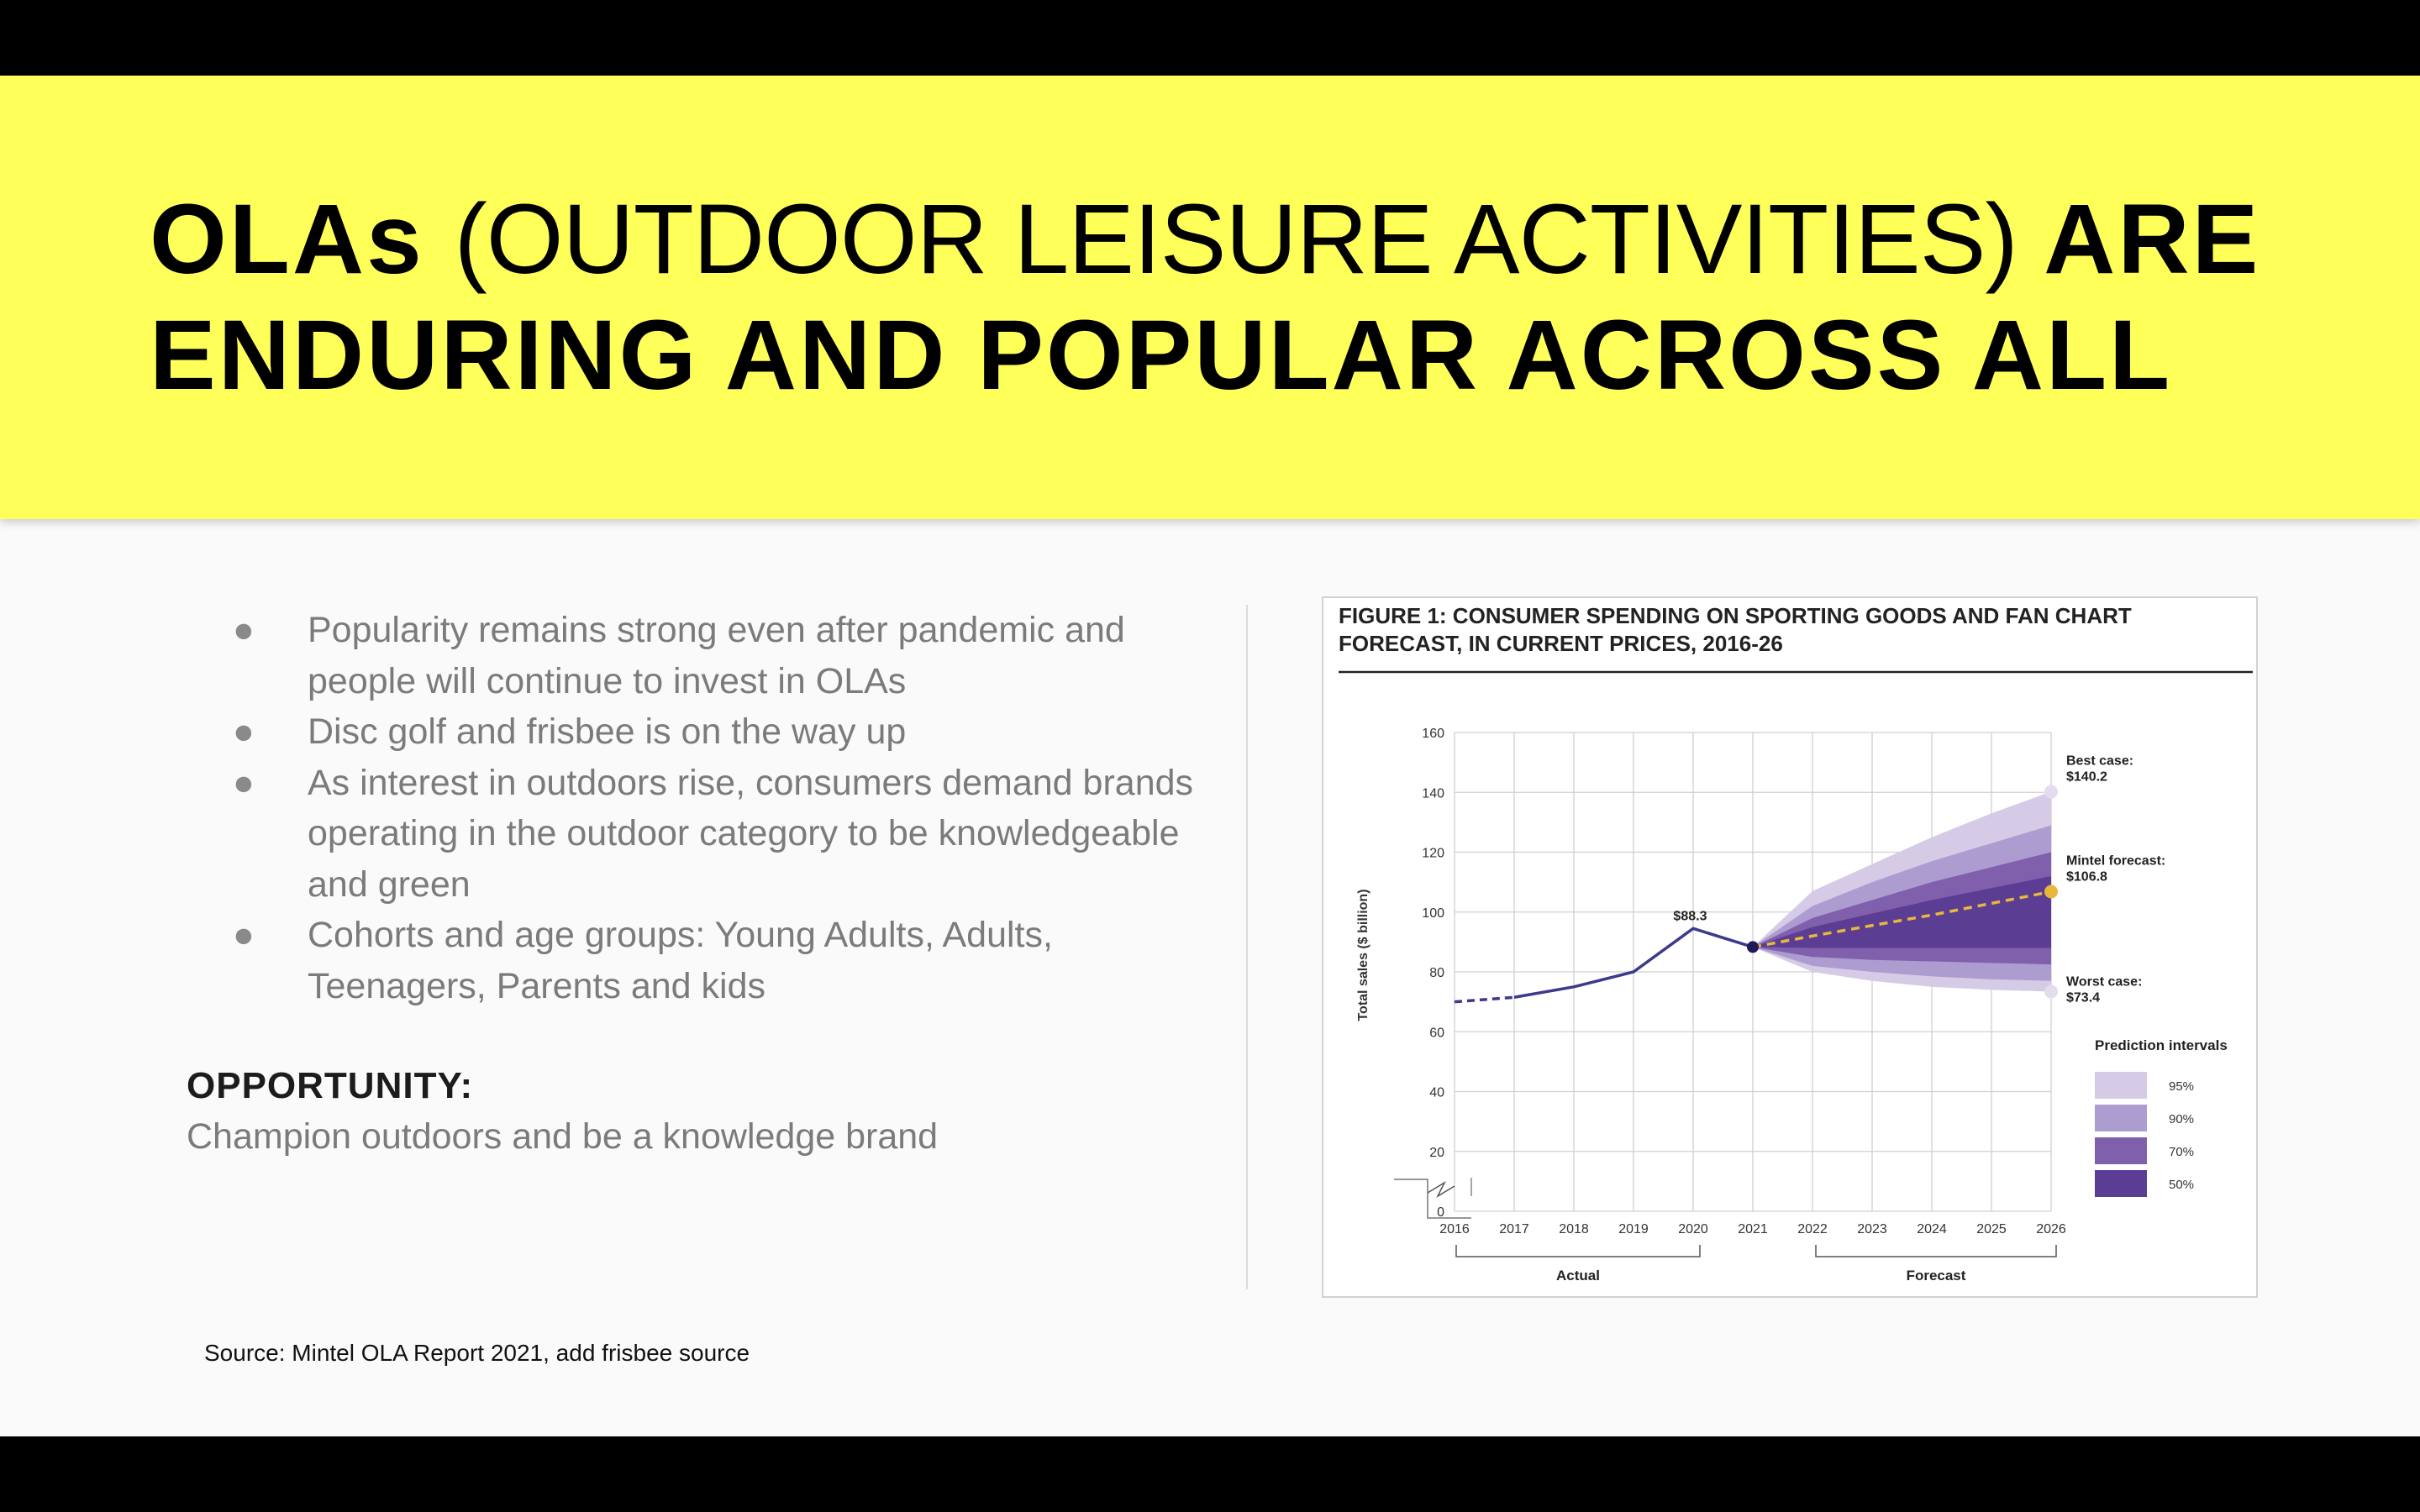  Describe the element at coordinates (1433, 1199) in the screenshot. I see `axis-break-bracket` at that location.